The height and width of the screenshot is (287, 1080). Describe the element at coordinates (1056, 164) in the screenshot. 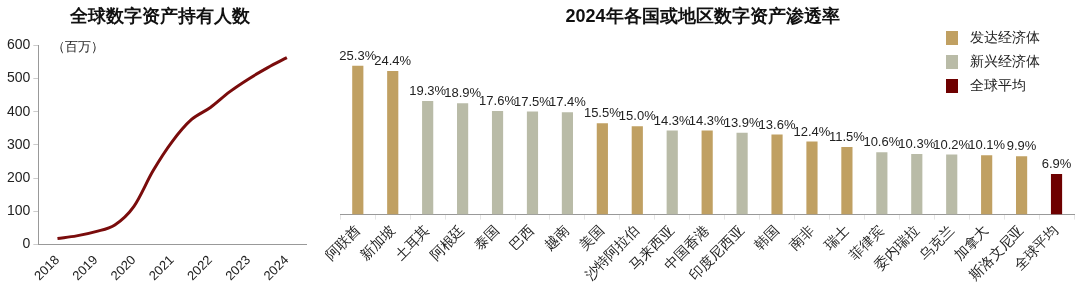

I see `data-label: 6.9%` at that location.